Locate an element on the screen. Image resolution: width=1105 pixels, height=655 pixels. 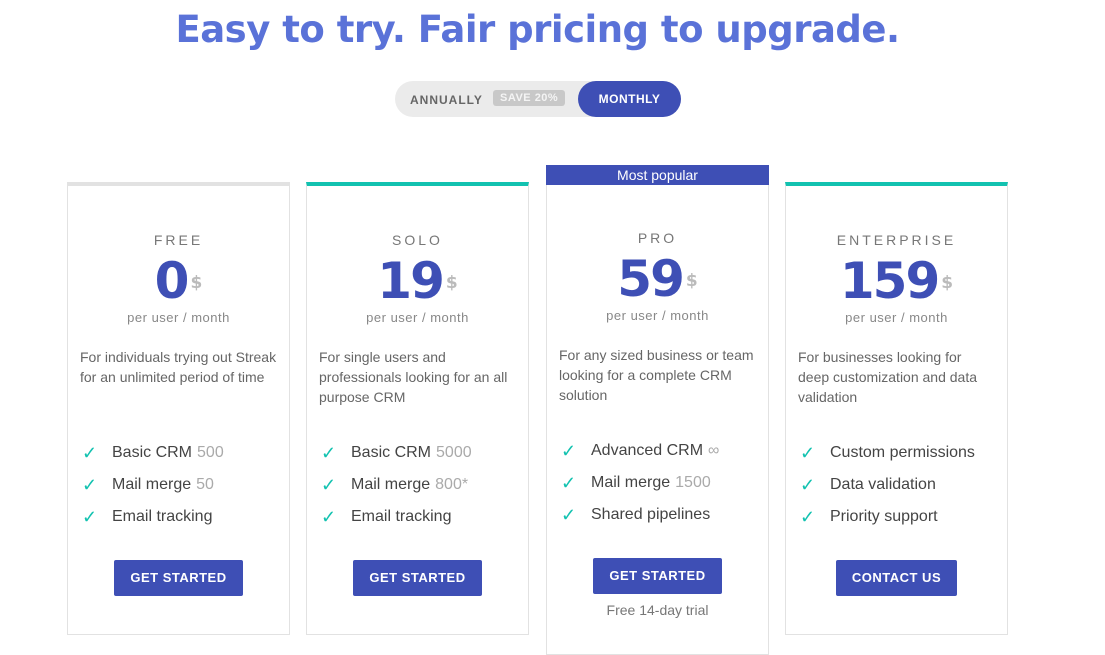
feature-limit: 800* is located at coordinates (452, 484).